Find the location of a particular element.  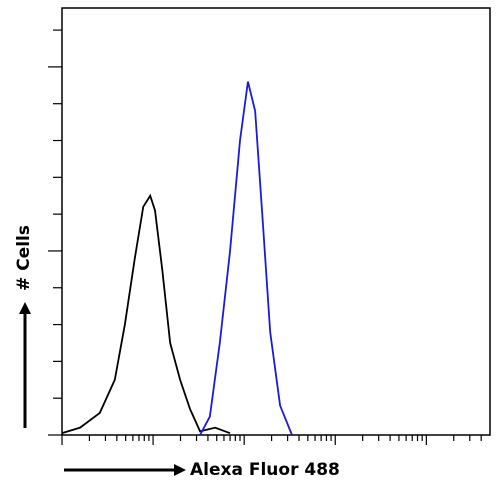

y-arrow-head is located at coordinates (25, 308).